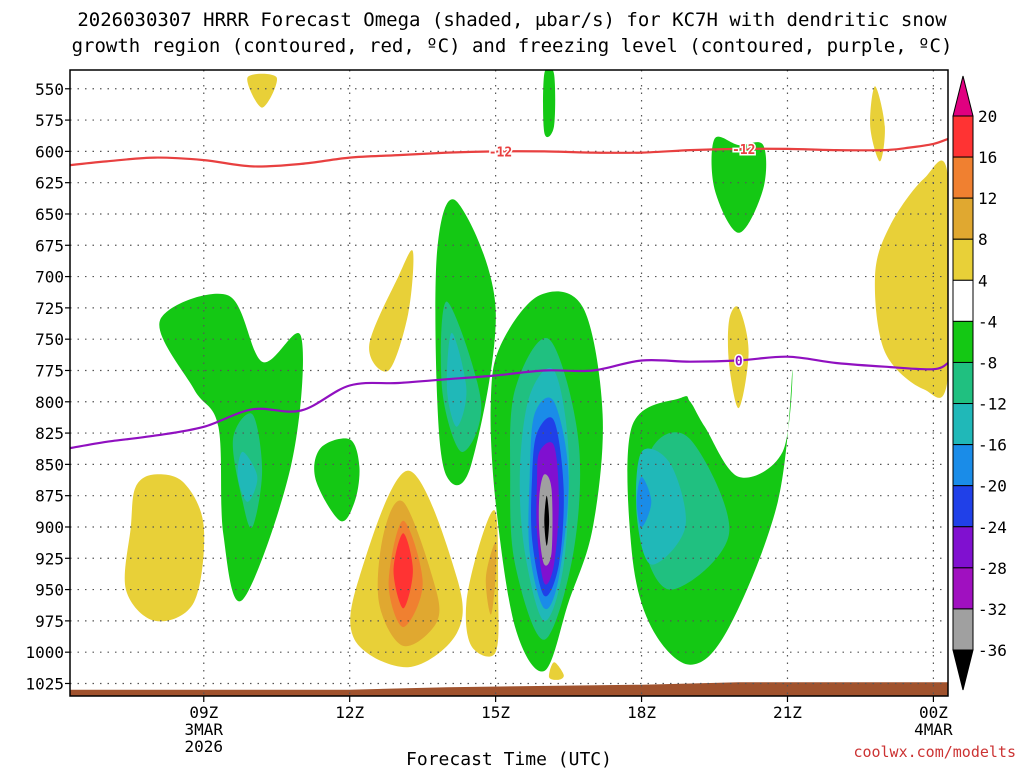 This screenshot has width=1024, height=768. I want to click on y-tick-label-800: 800, so click(49, 402).